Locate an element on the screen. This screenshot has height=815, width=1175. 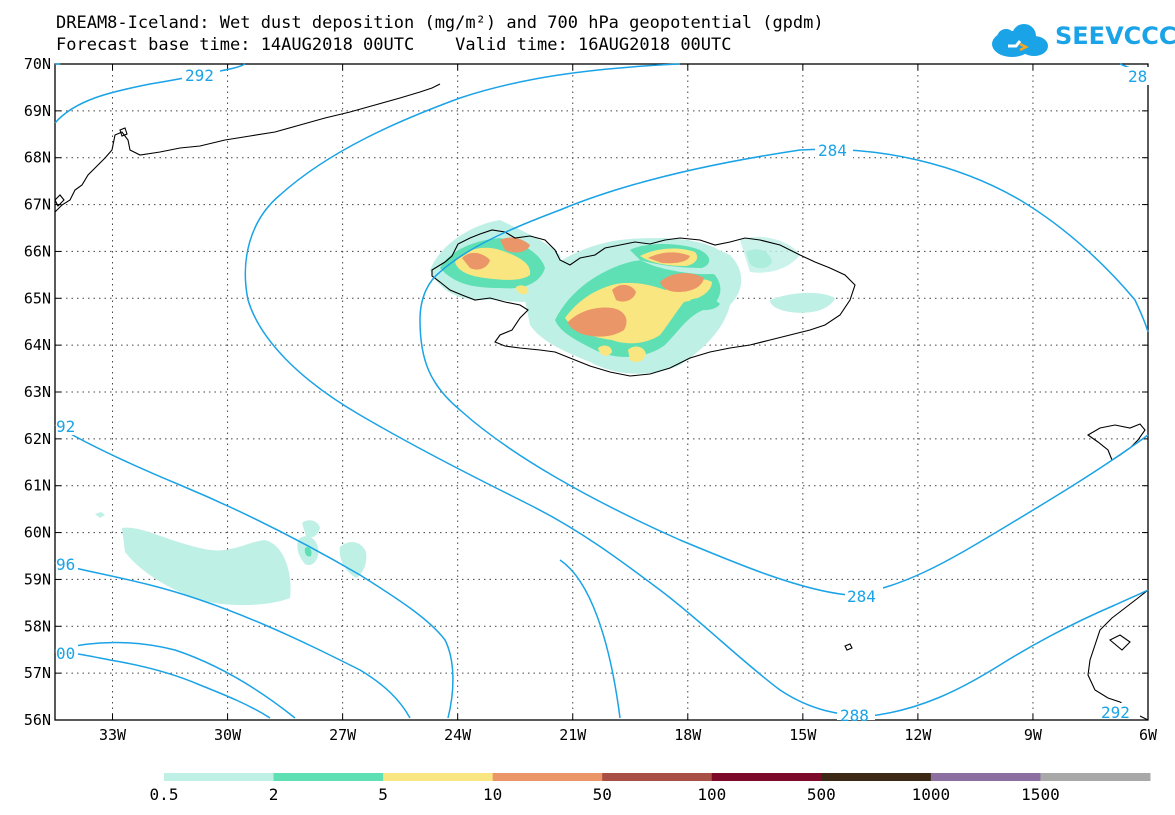
colorbar-label: 10 is located at coordinates (492, 794).